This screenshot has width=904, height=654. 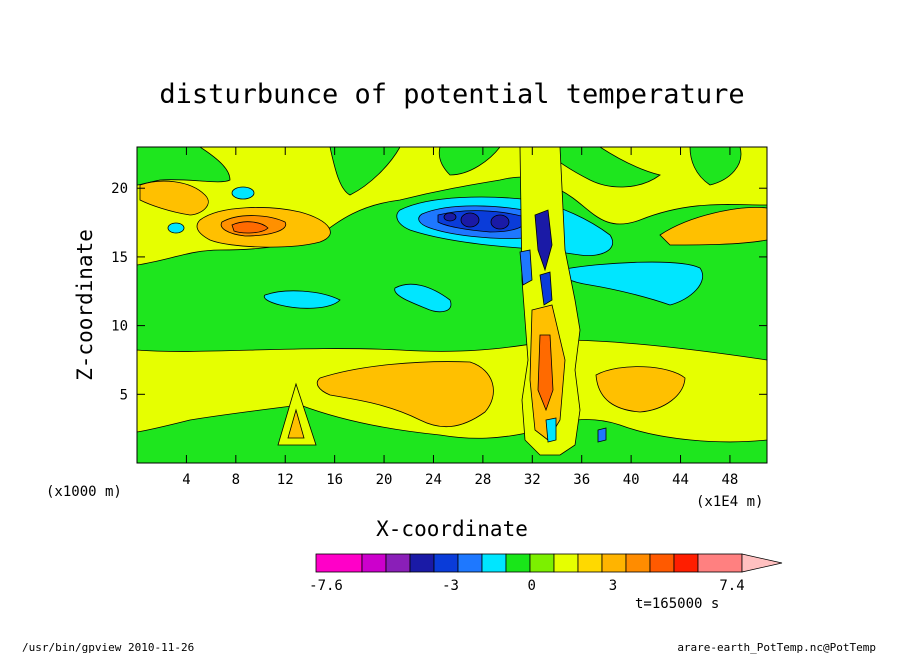 I want to click on chart-title: disturbunce of potential temperature, so click(x=451, y=94).